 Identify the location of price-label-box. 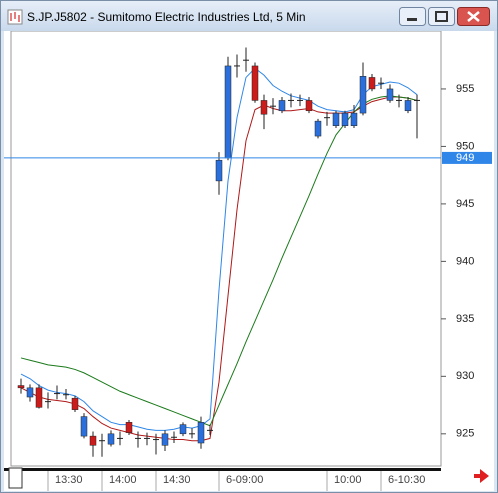
(467, 157).